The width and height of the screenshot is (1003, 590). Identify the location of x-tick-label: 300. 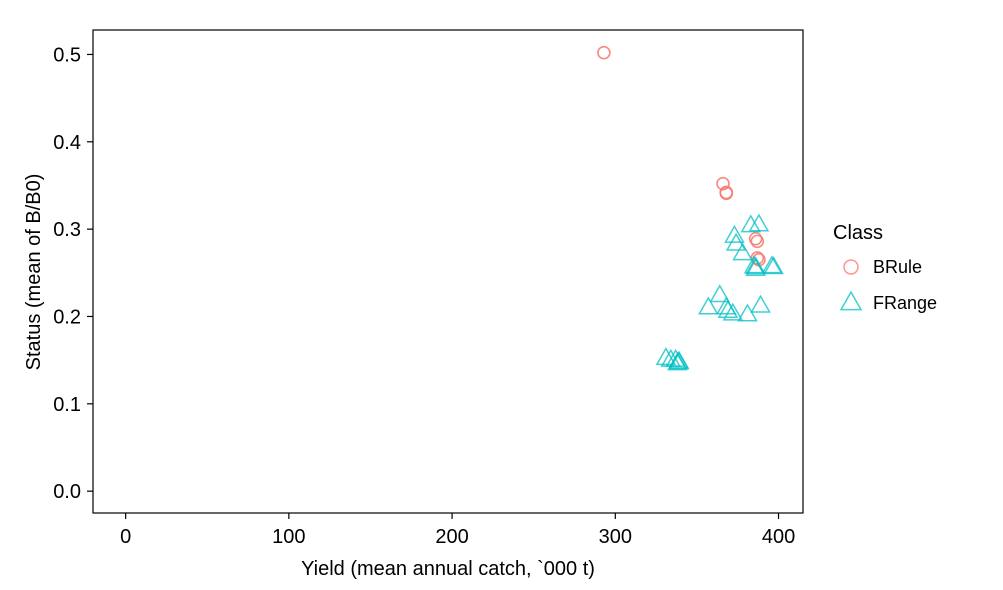
(615, 537).